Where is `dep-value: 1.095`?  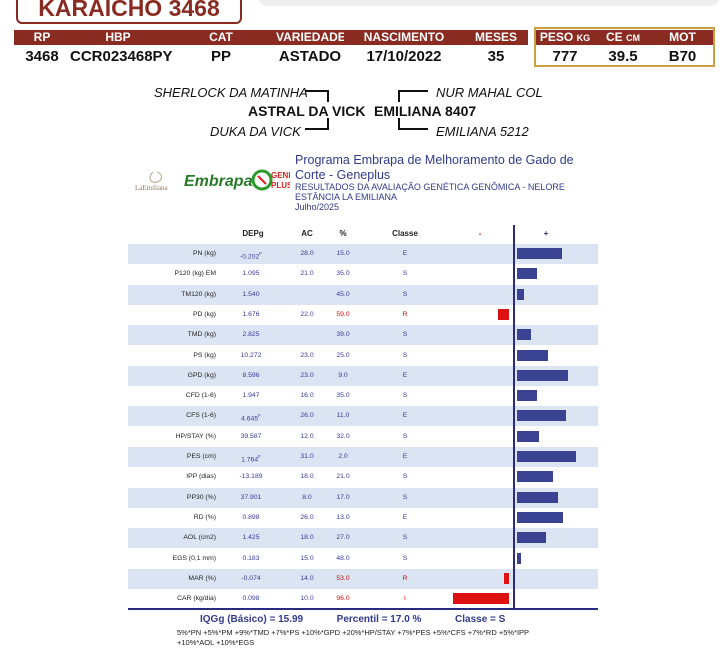
dep-value: 1.095 is located at coordinates (251, 274).